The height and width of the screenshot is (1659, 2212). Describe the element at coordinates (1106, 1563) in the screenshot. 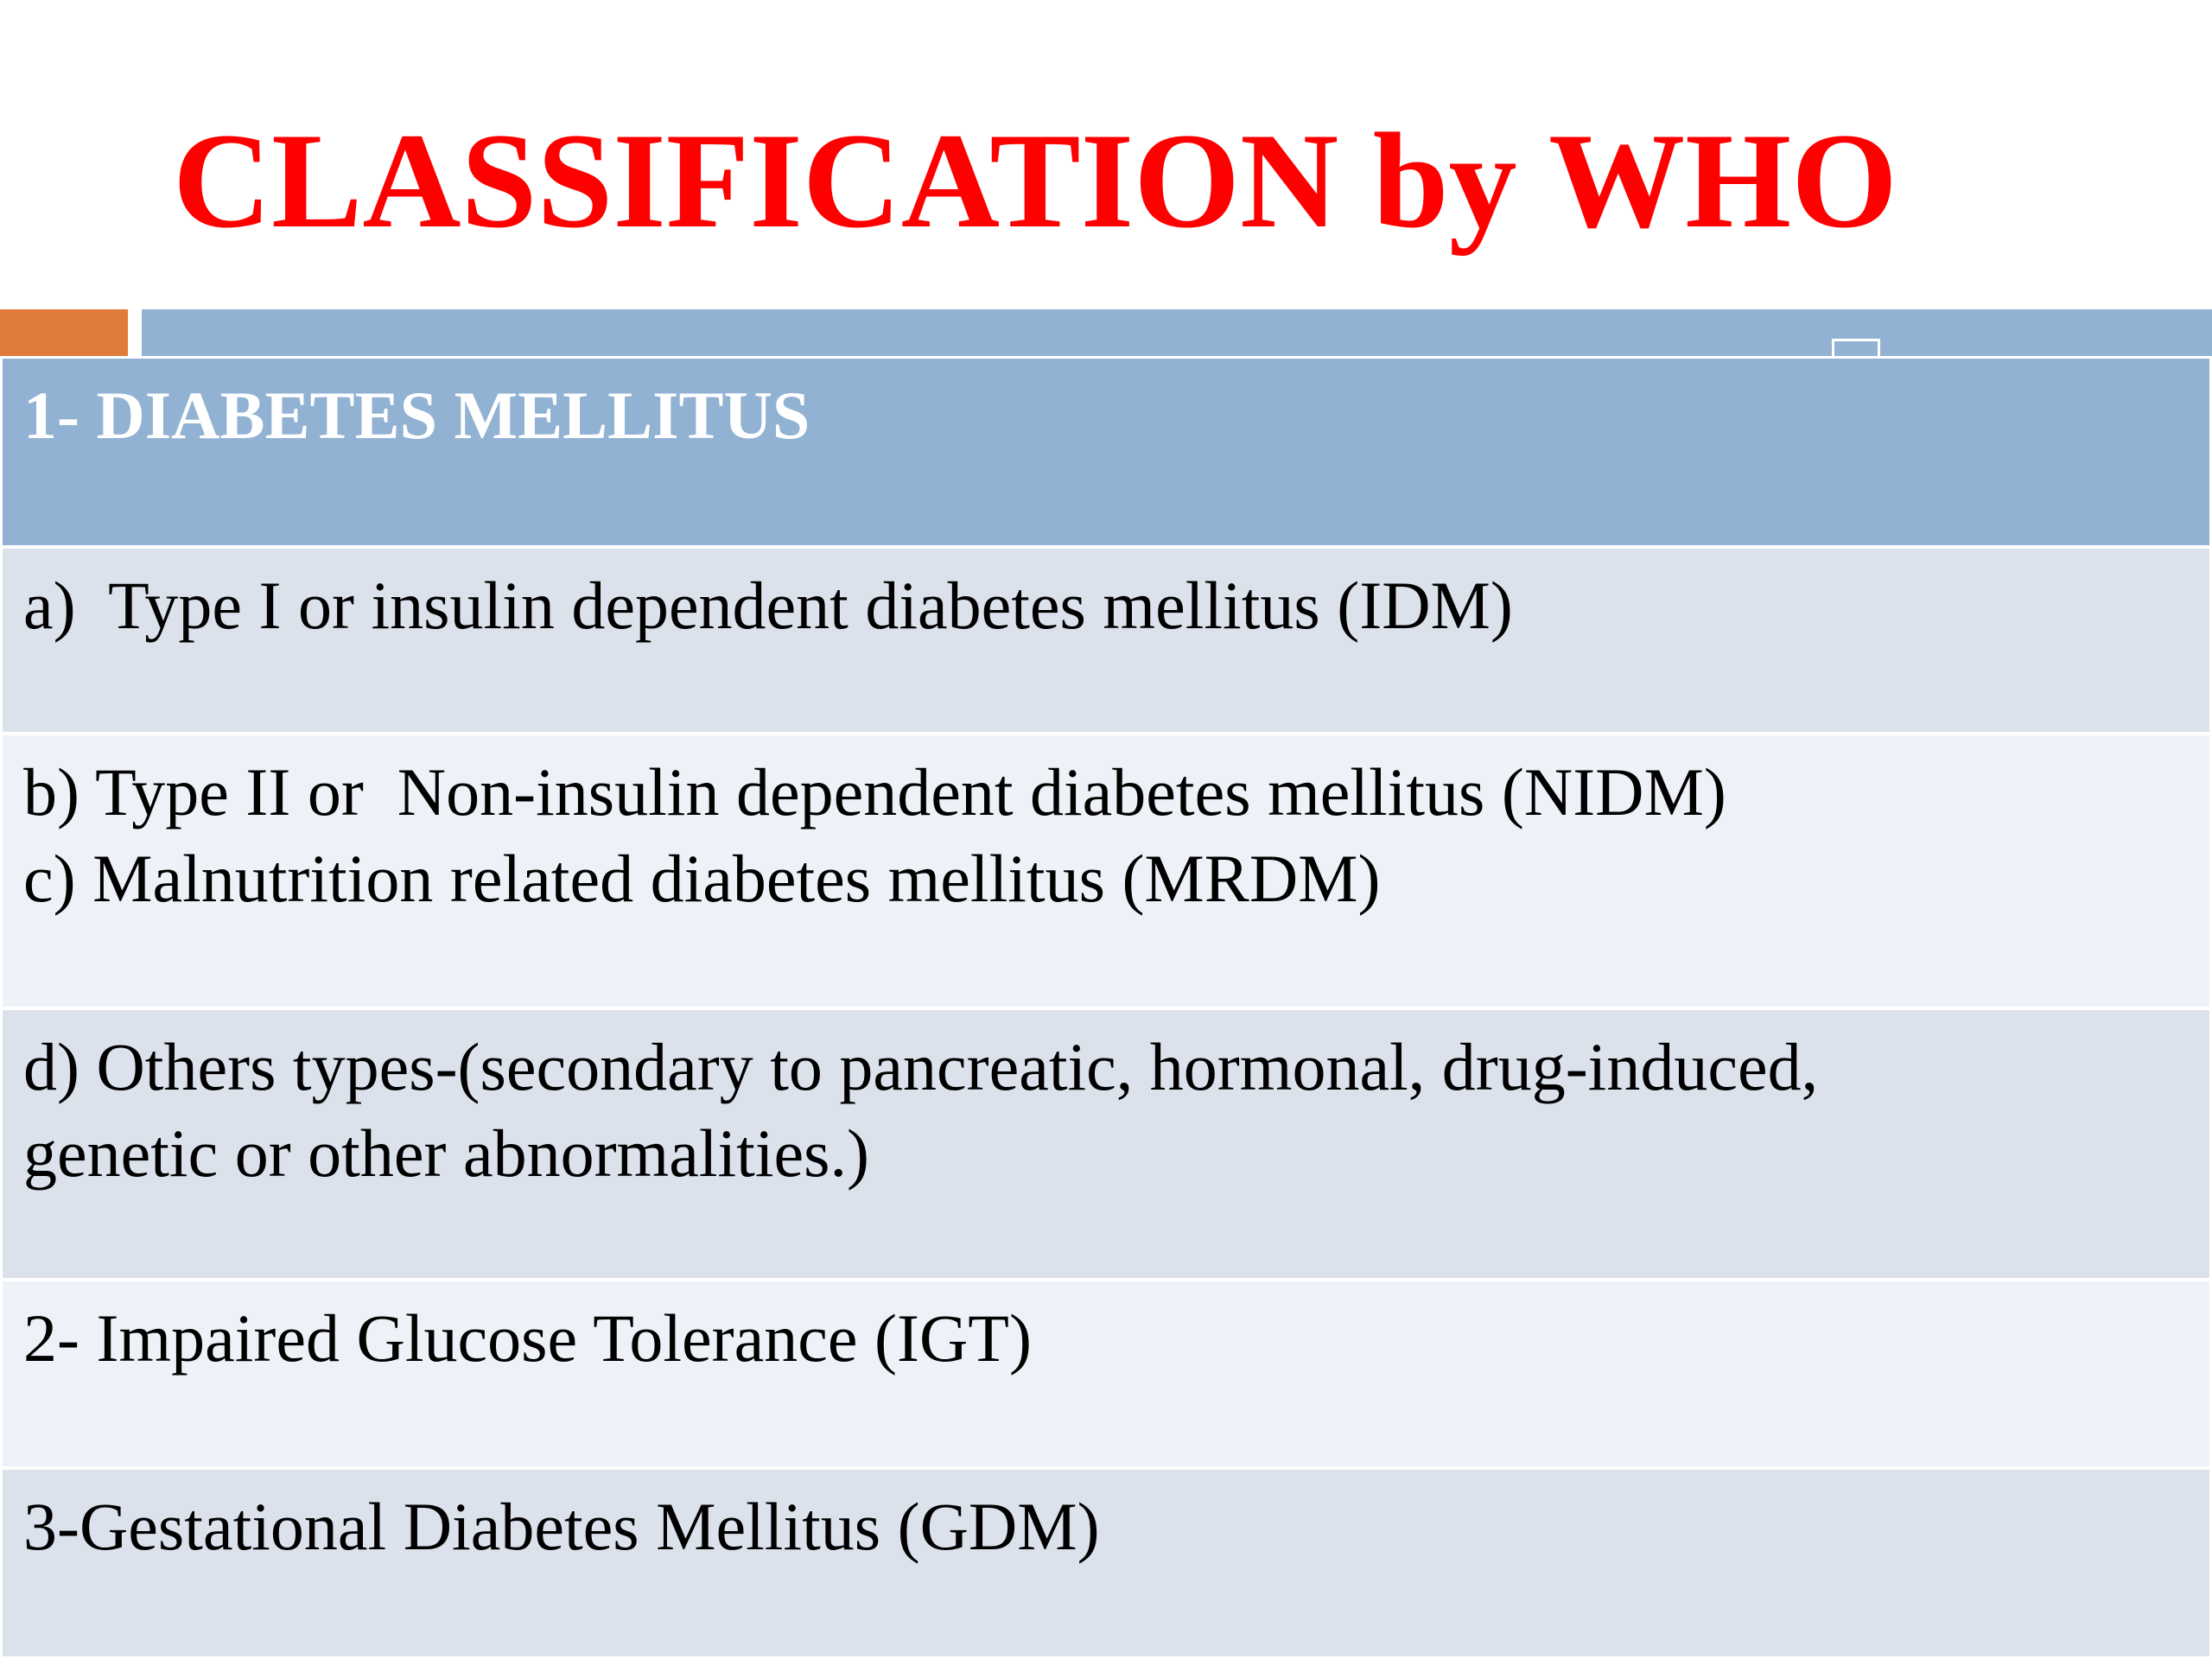

I see `table-row: 3-Gestational Diabetes Mellitus (GDM)` at that location.